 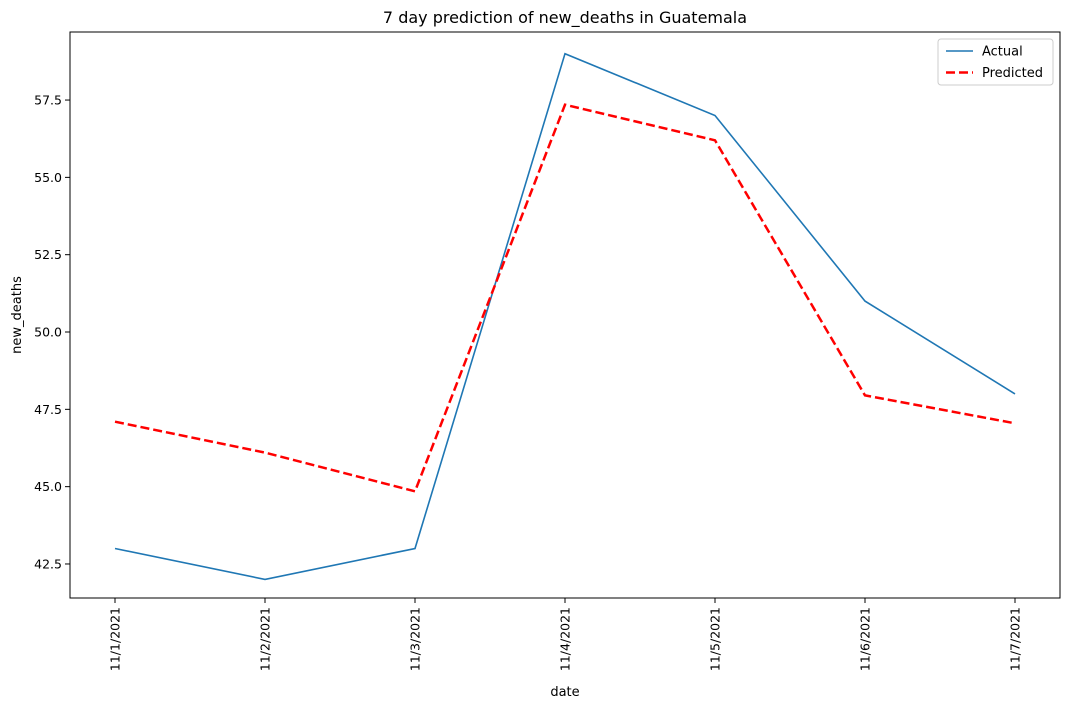 I want to click on x-tick-label: 11/1/2021, so click(x=115, y=639).